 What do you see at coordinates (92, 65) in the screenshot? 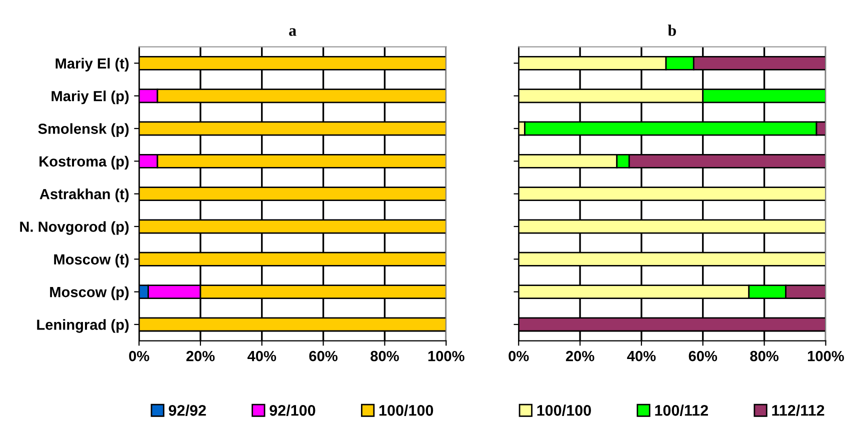
I see `y-tick-label: Mariy El (t)` at bounding box center [92, 65].